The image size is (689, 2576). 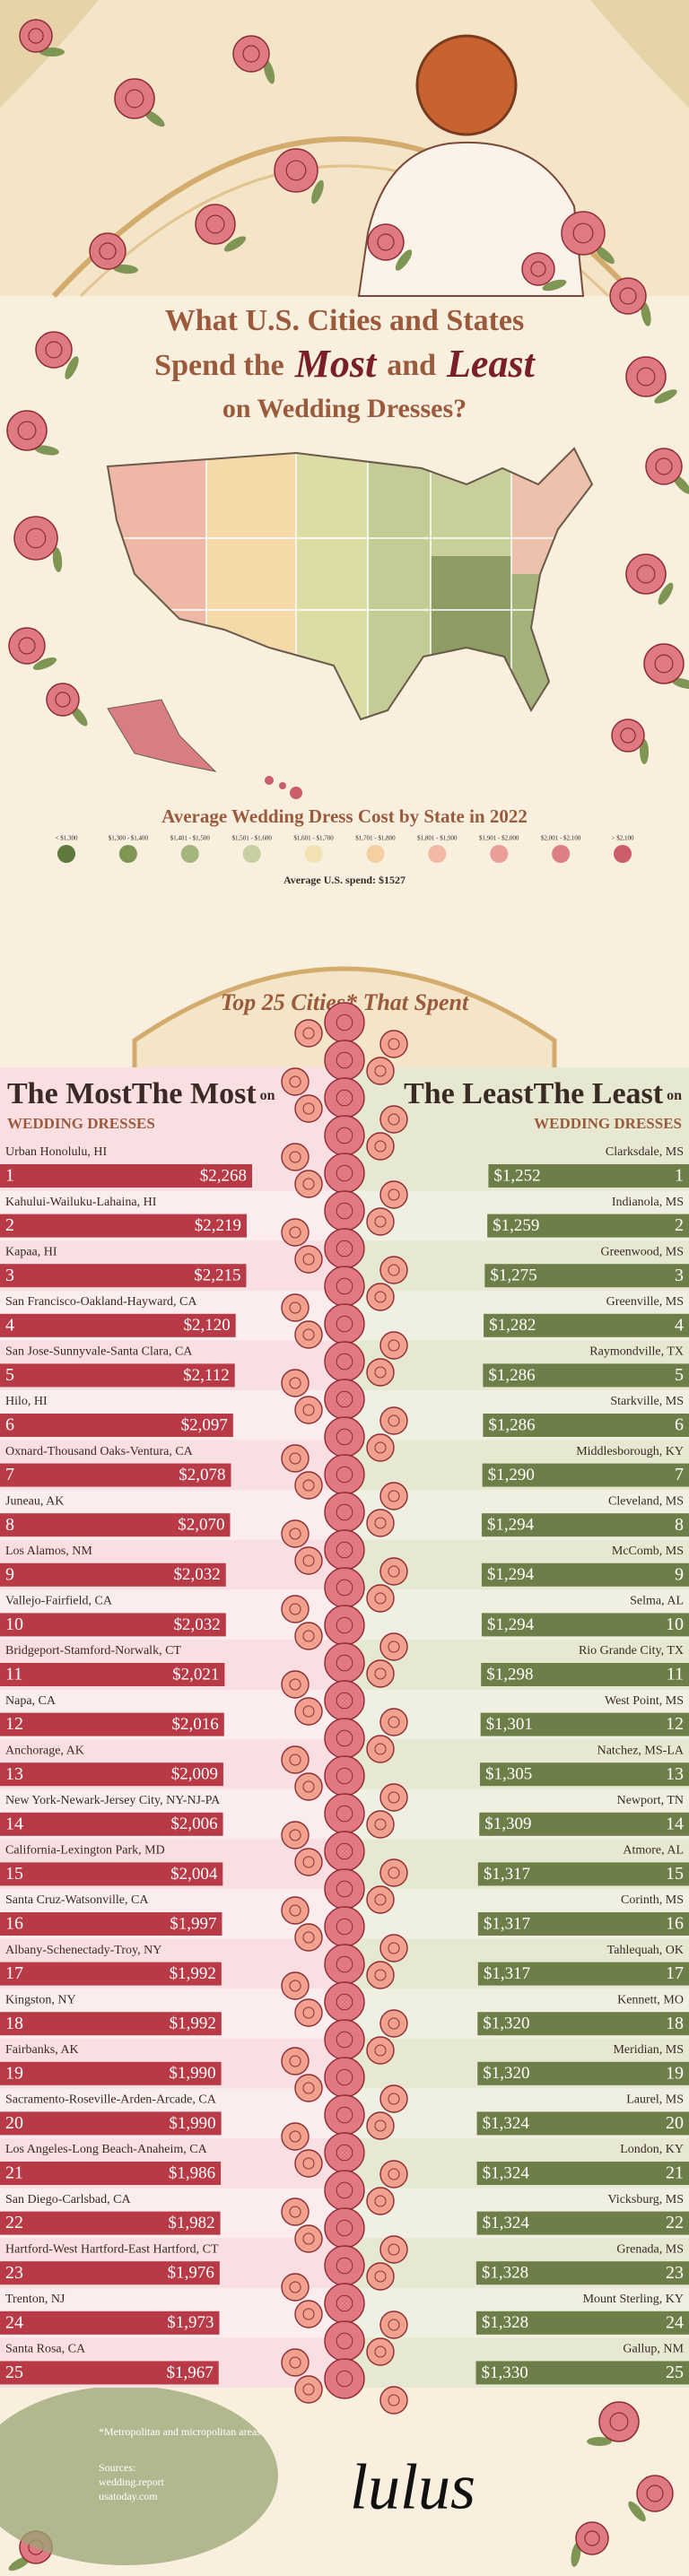 What do you see at coordinates (128, 2496) in the screenshot?
I see `source: usatoday.com` at bounding box center [128, 2496].